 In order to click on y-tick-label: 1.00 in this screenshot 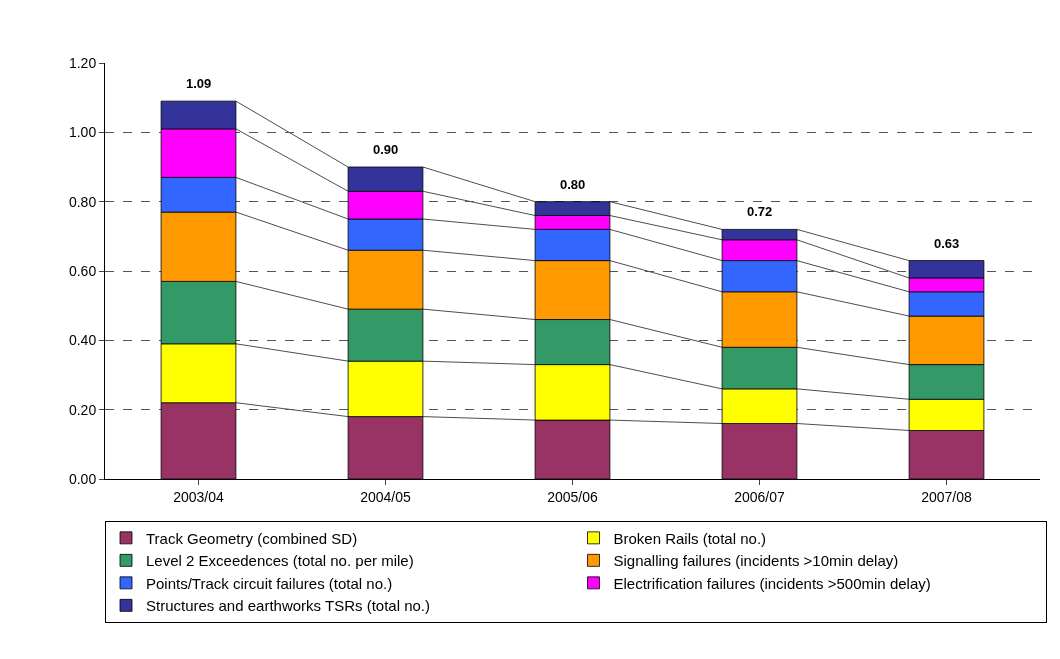, I will do `click(82, 132)`.